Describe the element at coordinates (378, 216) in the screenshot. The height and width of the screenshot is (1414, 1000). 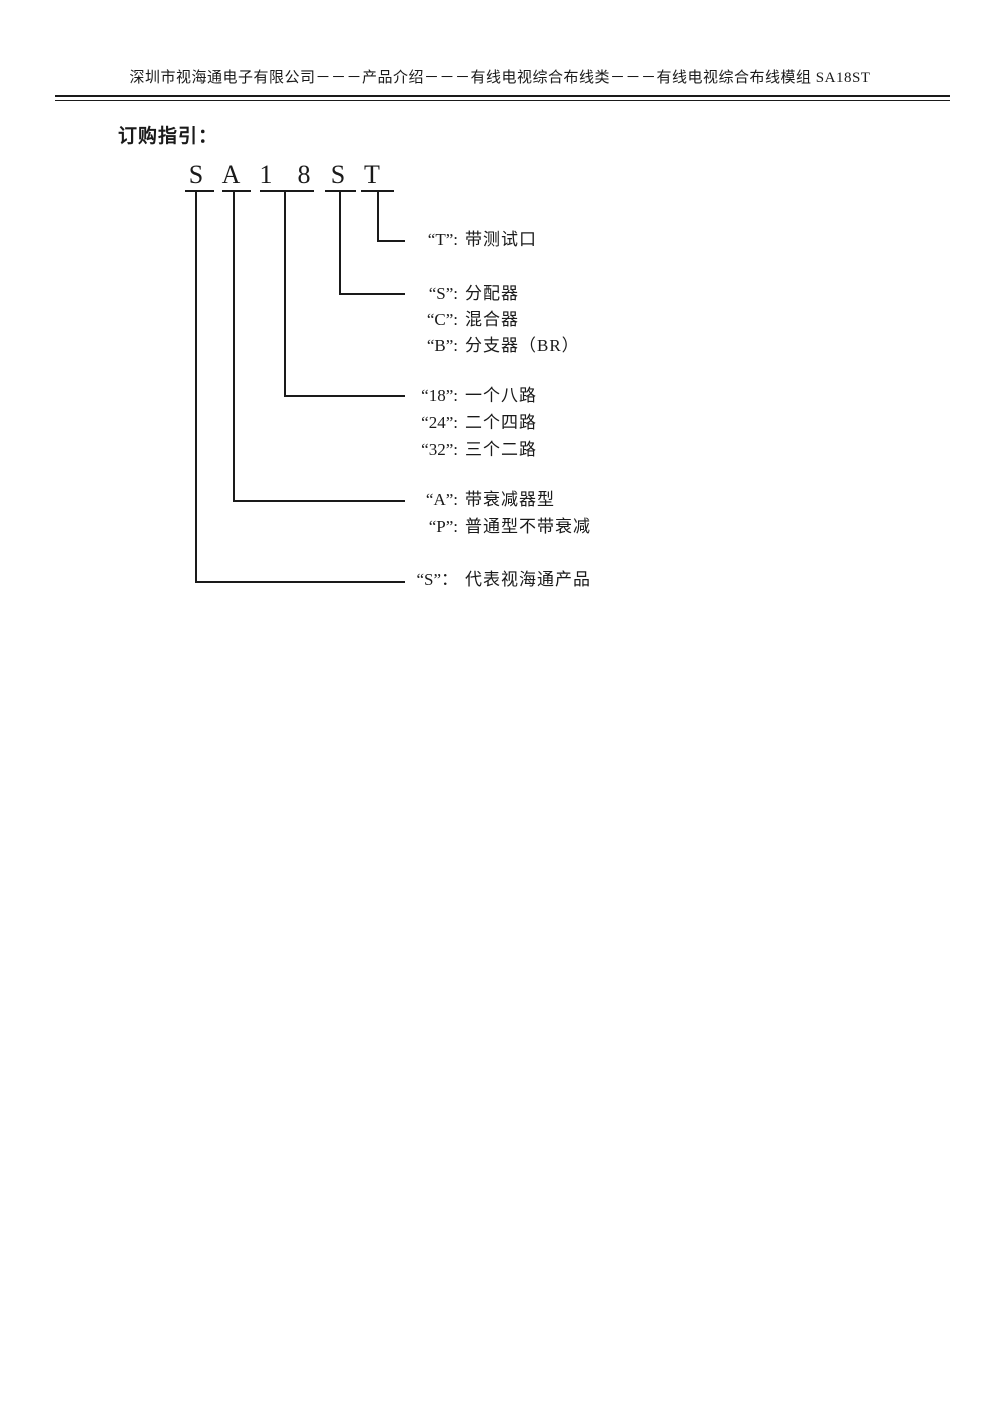
I see `connector-vertical-t` at that location.